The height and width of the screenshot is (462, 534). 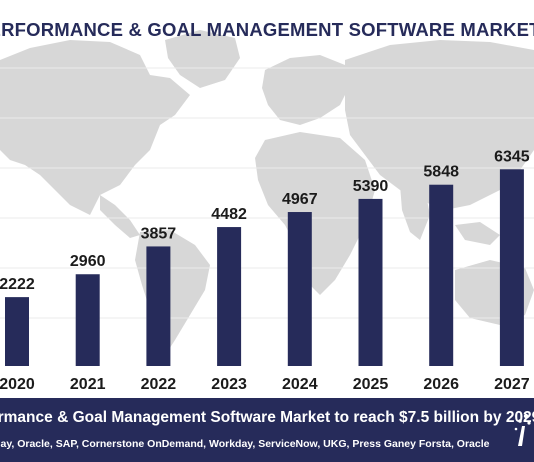 What do you see at coordinates (88, 261) in the screenshot?
I see `data-label-2021: 2960` at bounding box center [88, 261].